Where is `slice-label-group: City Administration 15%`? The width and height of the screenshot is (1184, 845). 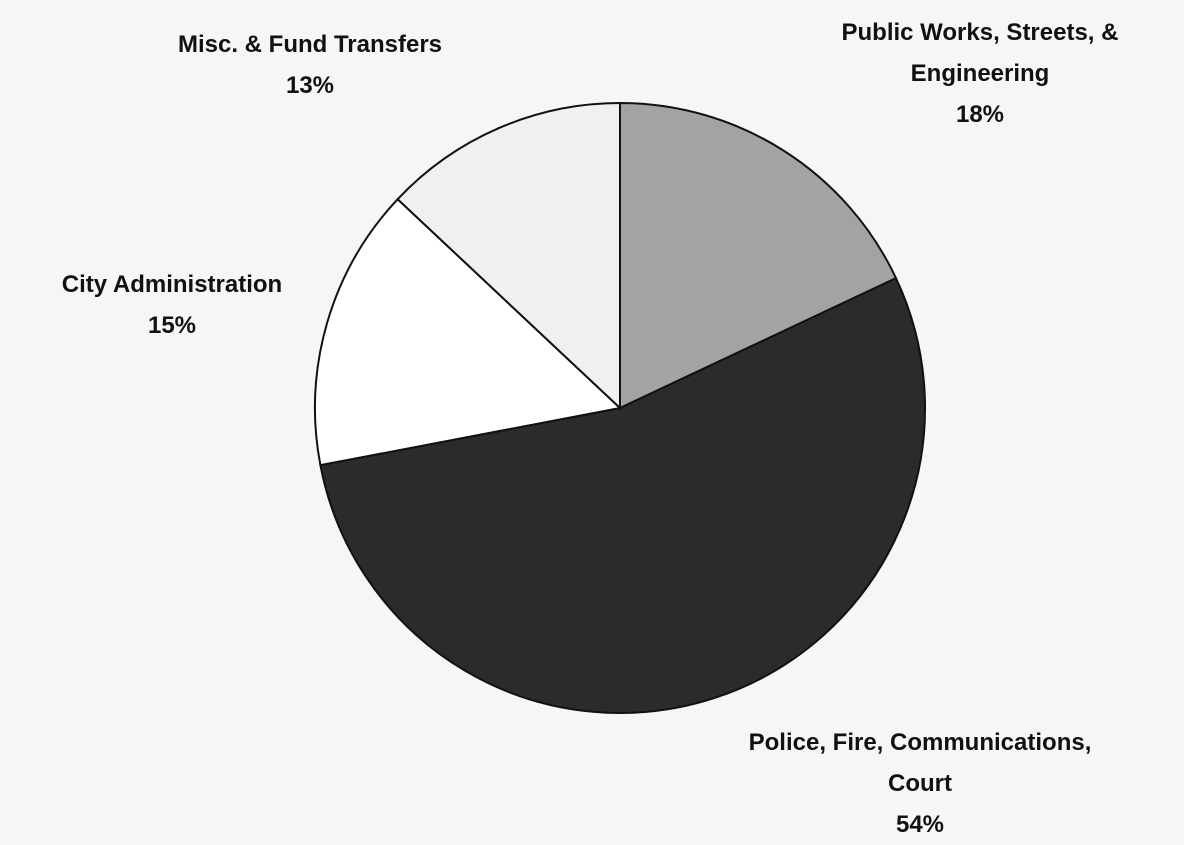 slice-label-group: City Administration 15% is located at coordinates (172, 305).